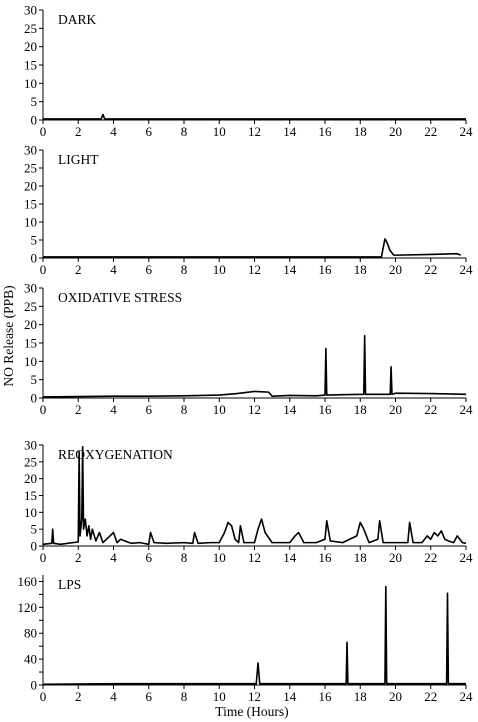 Image resolution: width=478 pixels, height=722 pixels. Describe the element at coordinates (30, 633) in the screenshot. I see `y-tick-label: 80` at that location.